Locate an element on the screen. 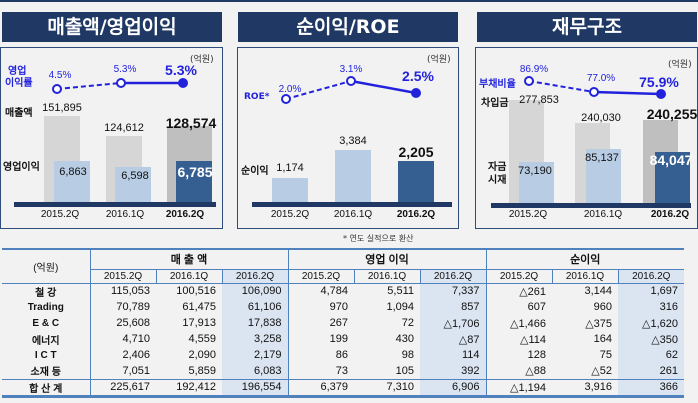 This screenshot has width=698, height=403. row-label: E & C is located at coordinates (46, 323).